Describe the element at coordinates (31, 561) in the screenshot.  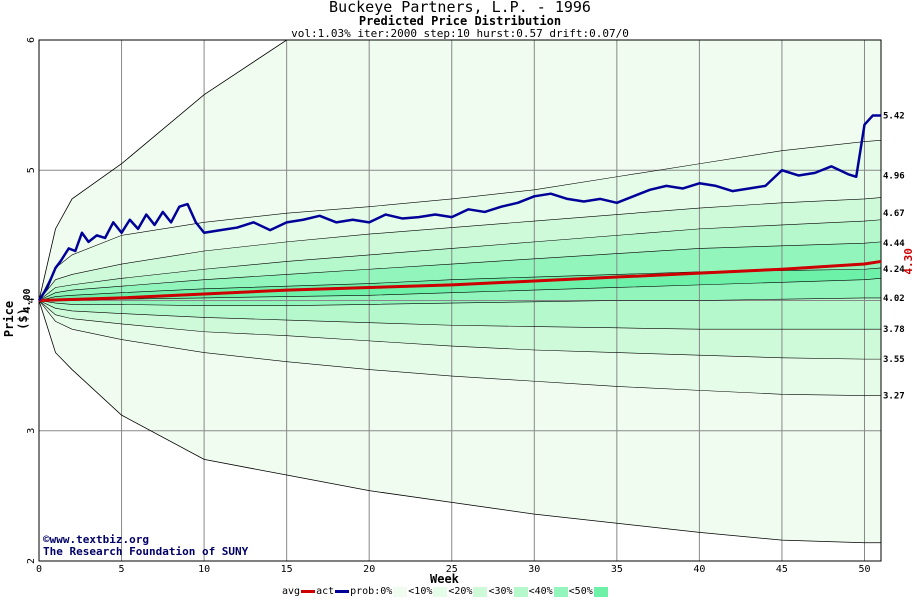
I see `y-tick-label: 2` at that location.